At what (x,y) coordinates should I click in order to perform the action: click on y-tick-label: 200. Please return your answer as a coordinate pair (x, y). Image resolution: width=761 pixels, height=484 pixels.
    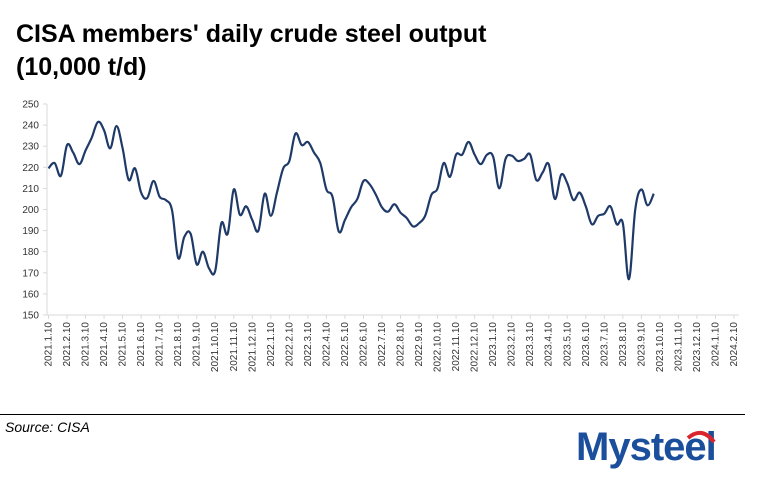
    Looking at the image, I should click on (30, 210).